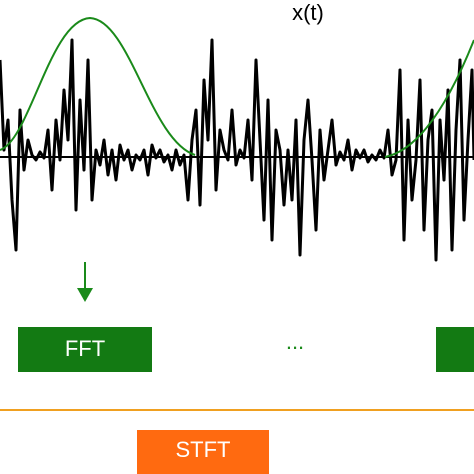  Describe the element at coordinates (85, 295) in the screenshot. I see `arrow-head` at that location.